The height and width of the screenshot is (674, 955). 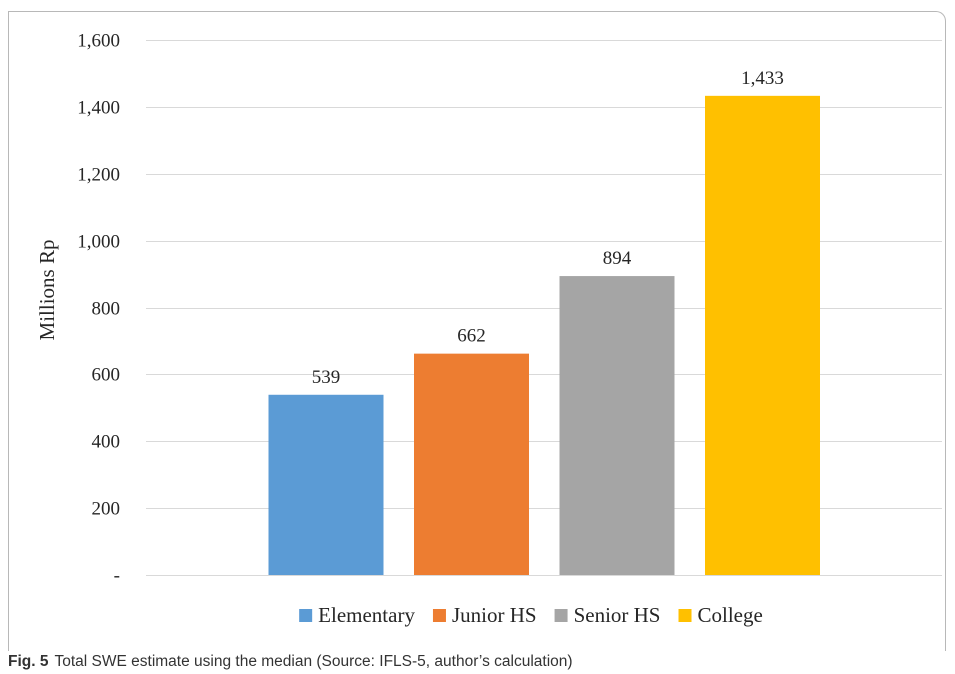 I want to click on data-label: 1,433, so click(x=762, y=78).